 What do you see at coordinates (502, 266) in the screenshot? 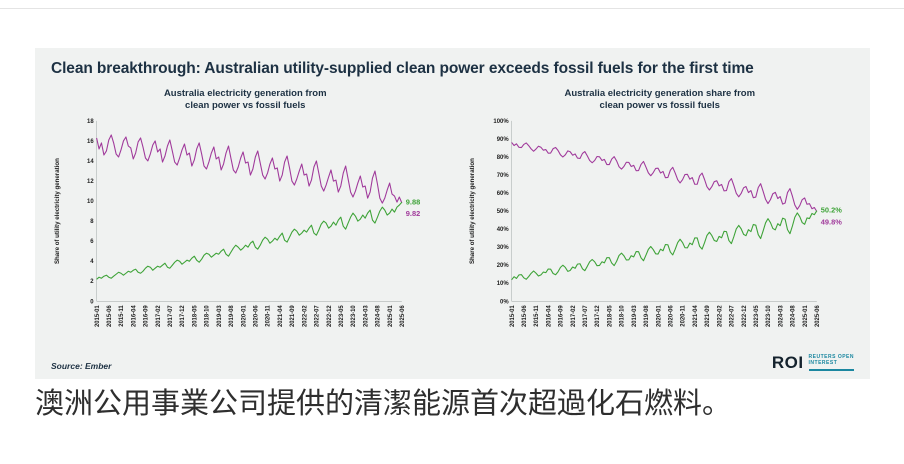
I see `y-tick-label: 20%` at bounding box center [502, 266].